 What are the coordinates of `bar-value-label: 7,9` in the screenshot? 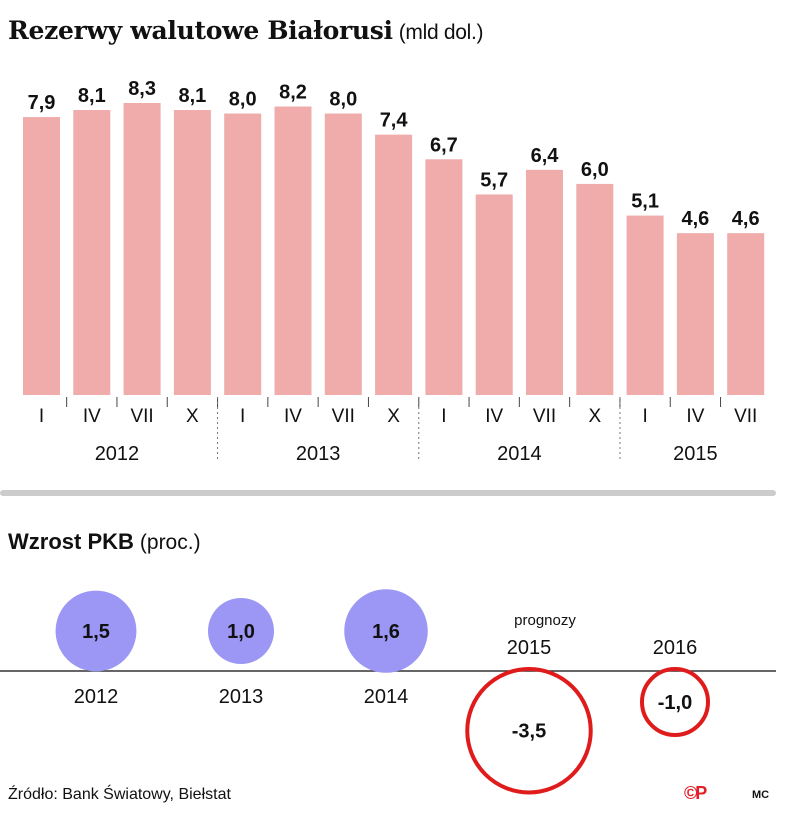 It's located at (42, 103).